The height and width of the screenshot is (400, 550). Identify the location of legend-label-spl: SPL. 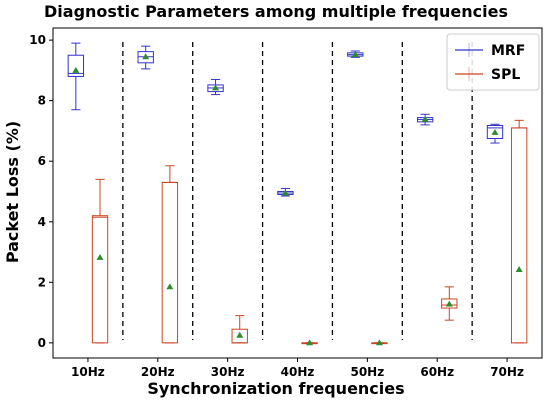
(505, 75).